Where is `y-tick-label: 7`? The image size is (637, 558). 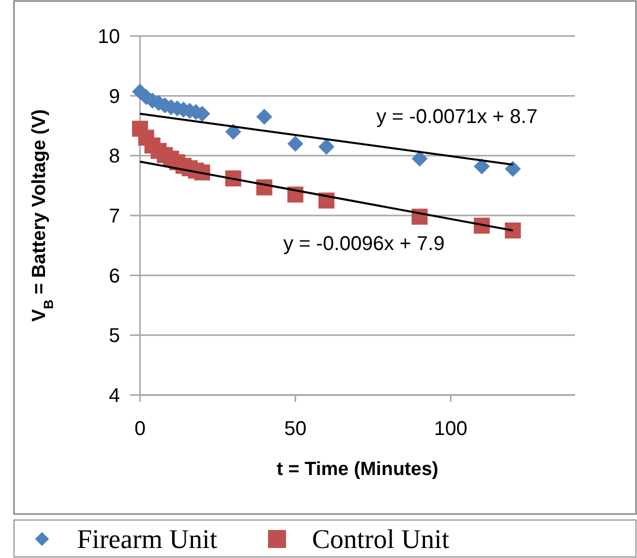
y-tick-label: 7 is located at coordinates (114, 217).